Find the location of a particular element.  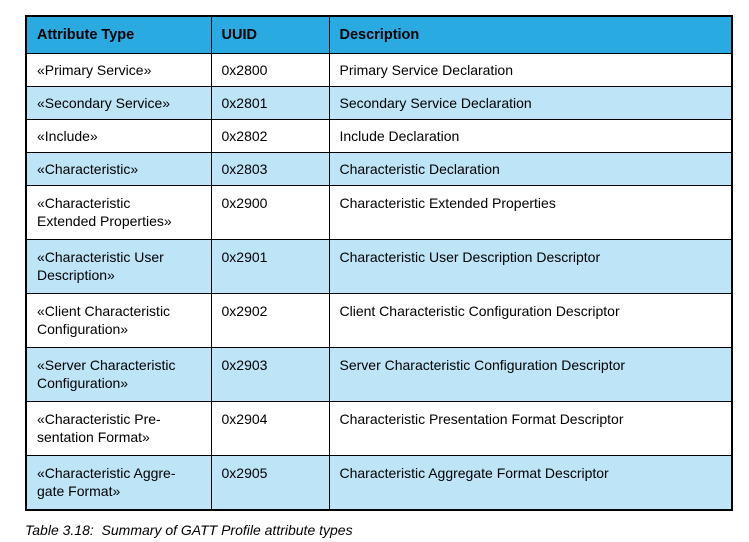

cell-attribute-type: «Characteristic User Description» is located at coordinates (118, 266).